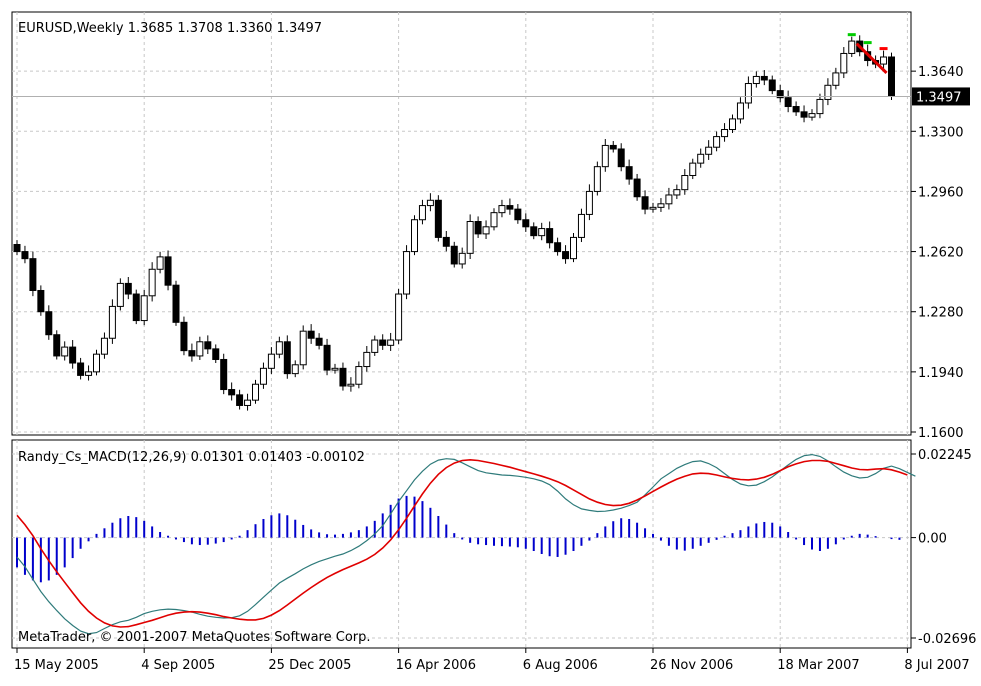 The width and height of the screenshot is (981, 686). Describe the element at coordinates (941, 373) in the screenshot. I see `price-tick-label: 1.1940` at that location.